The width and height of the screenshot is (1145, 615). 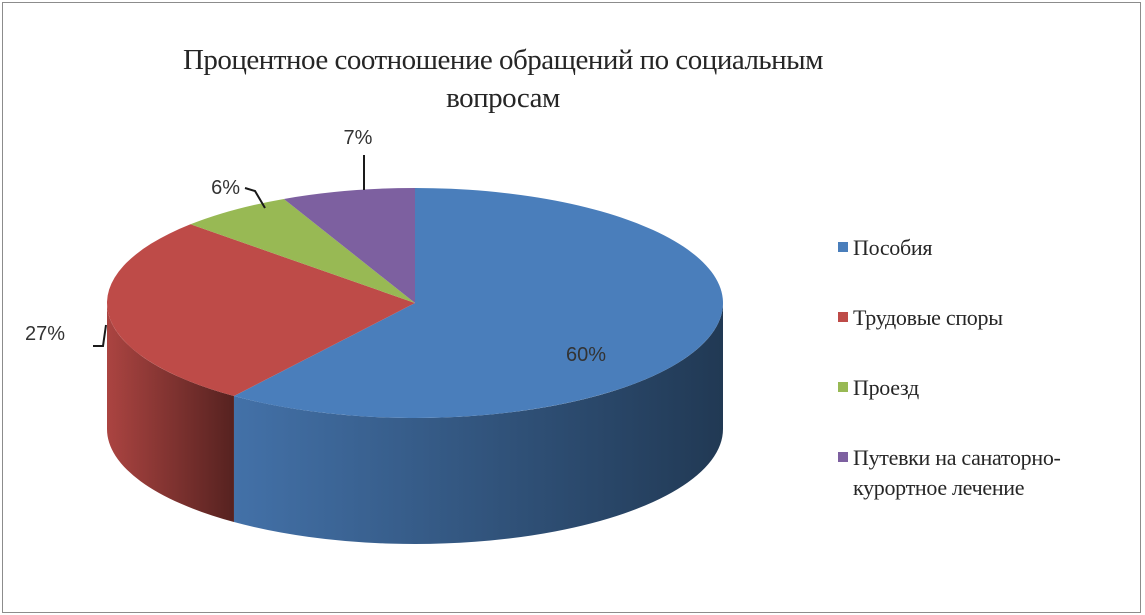 What do you see at coordinates (261, 310) in the screenshot?
I see `pie-slice-trudovye-spory` at bounding box center [261, 310].